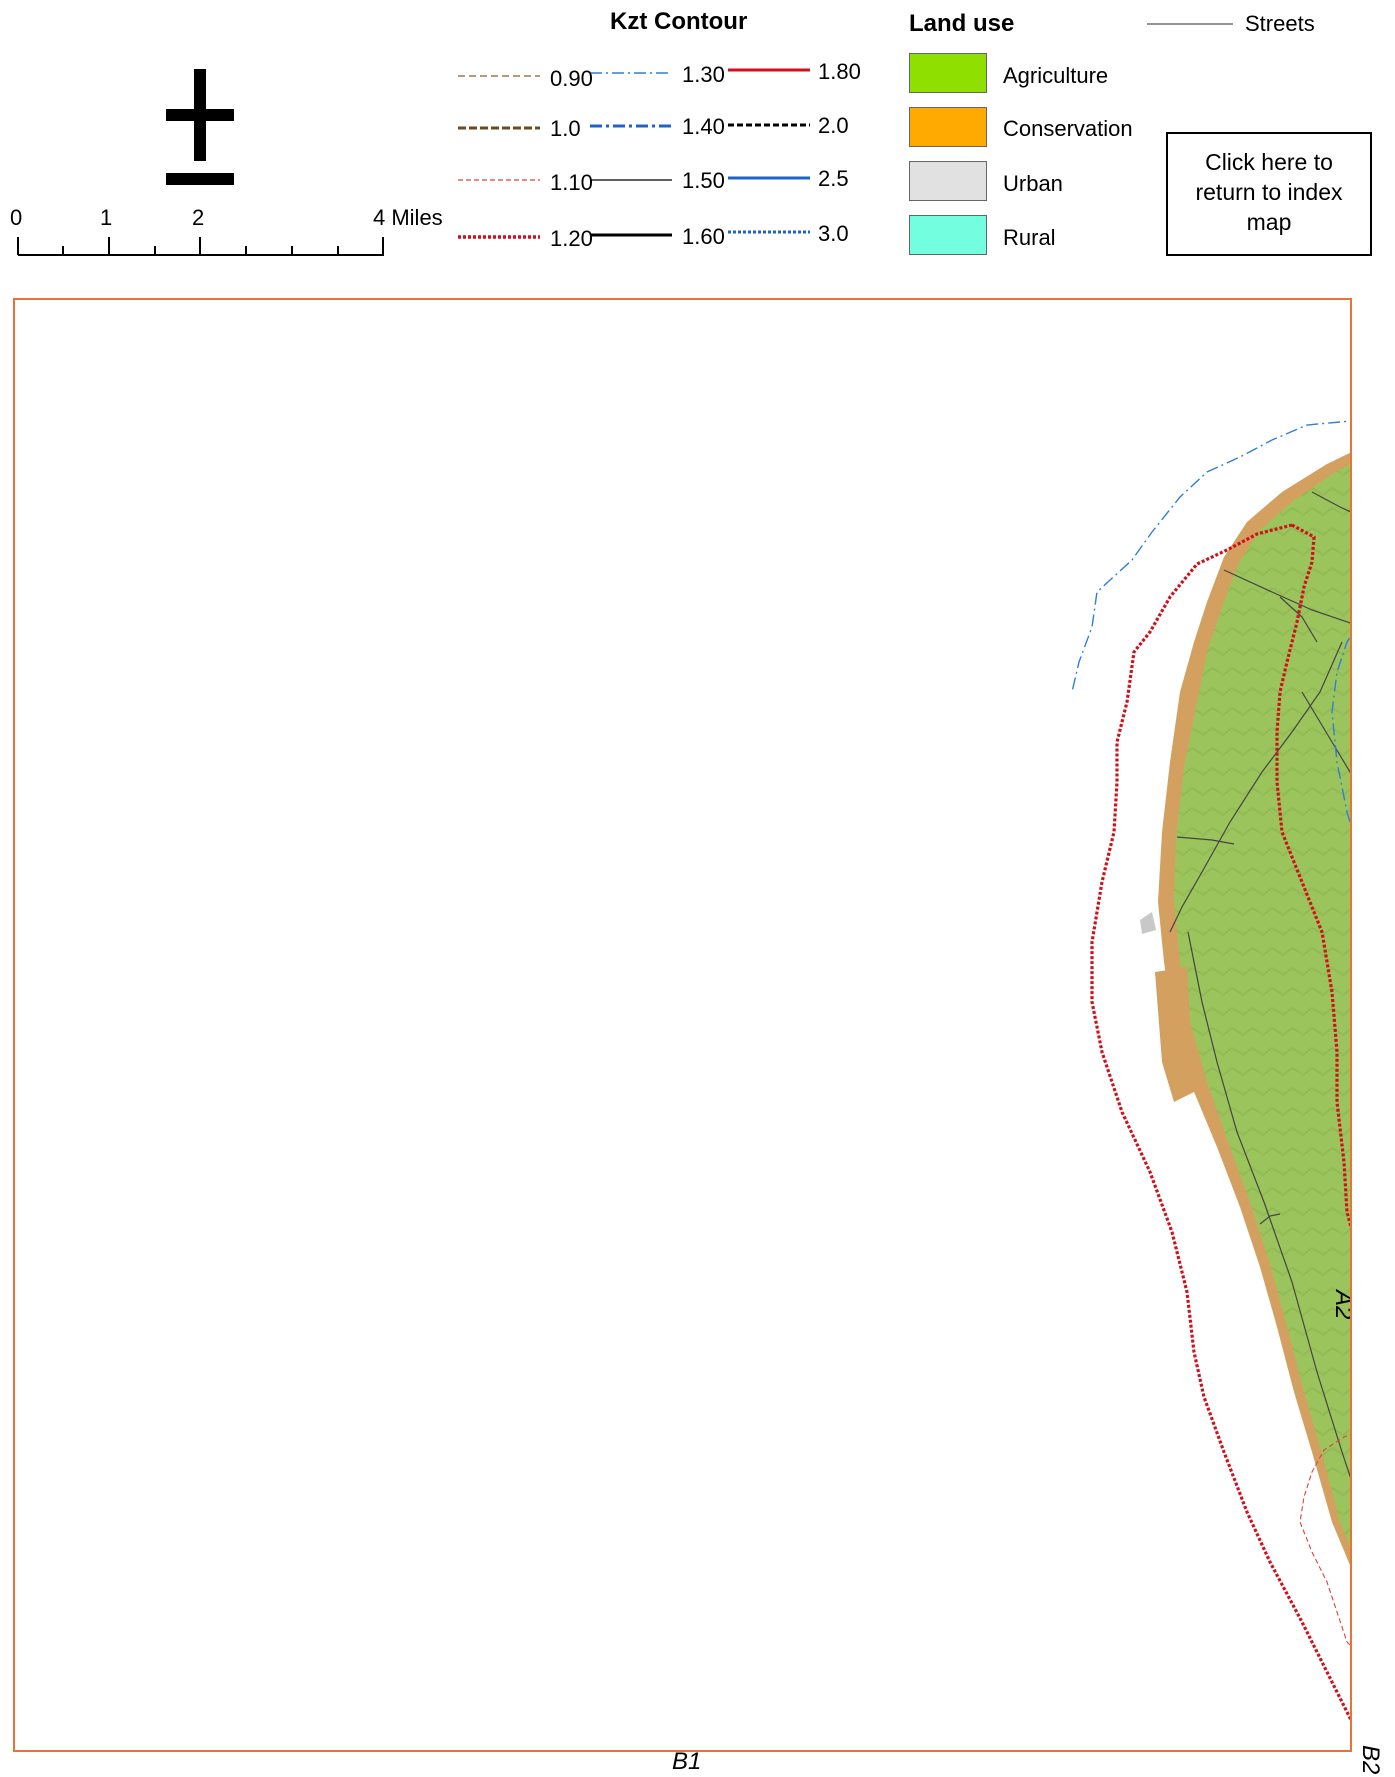  I want to click on index-link-line: Click here to, so click(1269, 162).